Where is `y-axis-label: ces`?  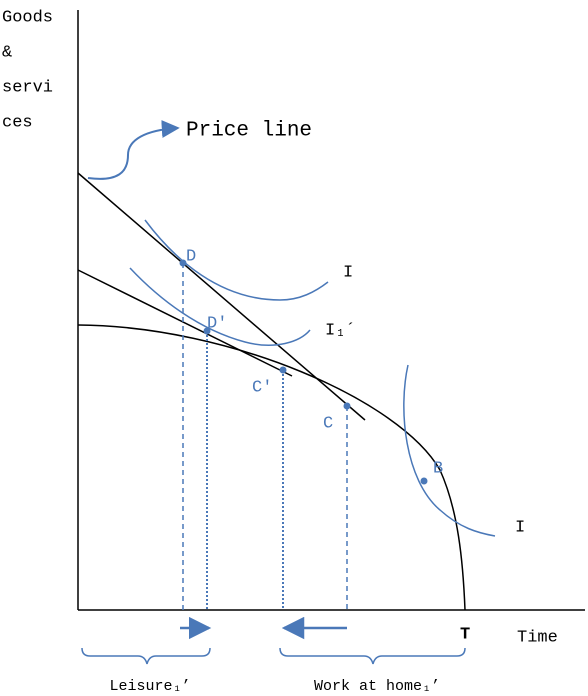
y-axis-label: ces is located at coordinates (17, 122).